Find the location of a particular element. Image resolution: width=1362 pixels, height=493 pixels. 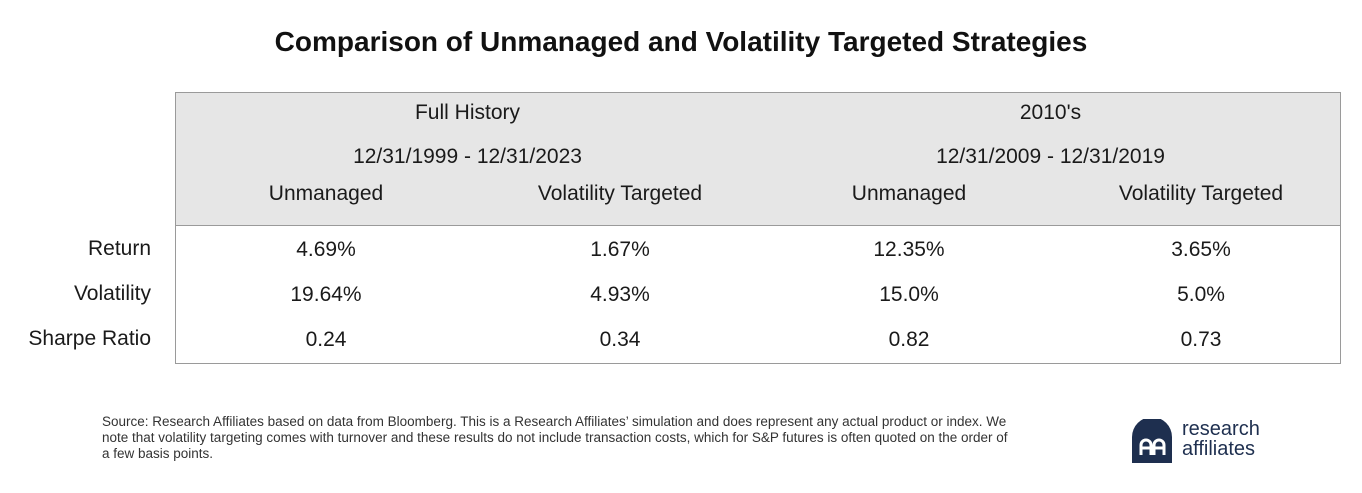

group-range-full-history: 12/31/1999 - 12/31/2023 is located at coordinates (467, 156).